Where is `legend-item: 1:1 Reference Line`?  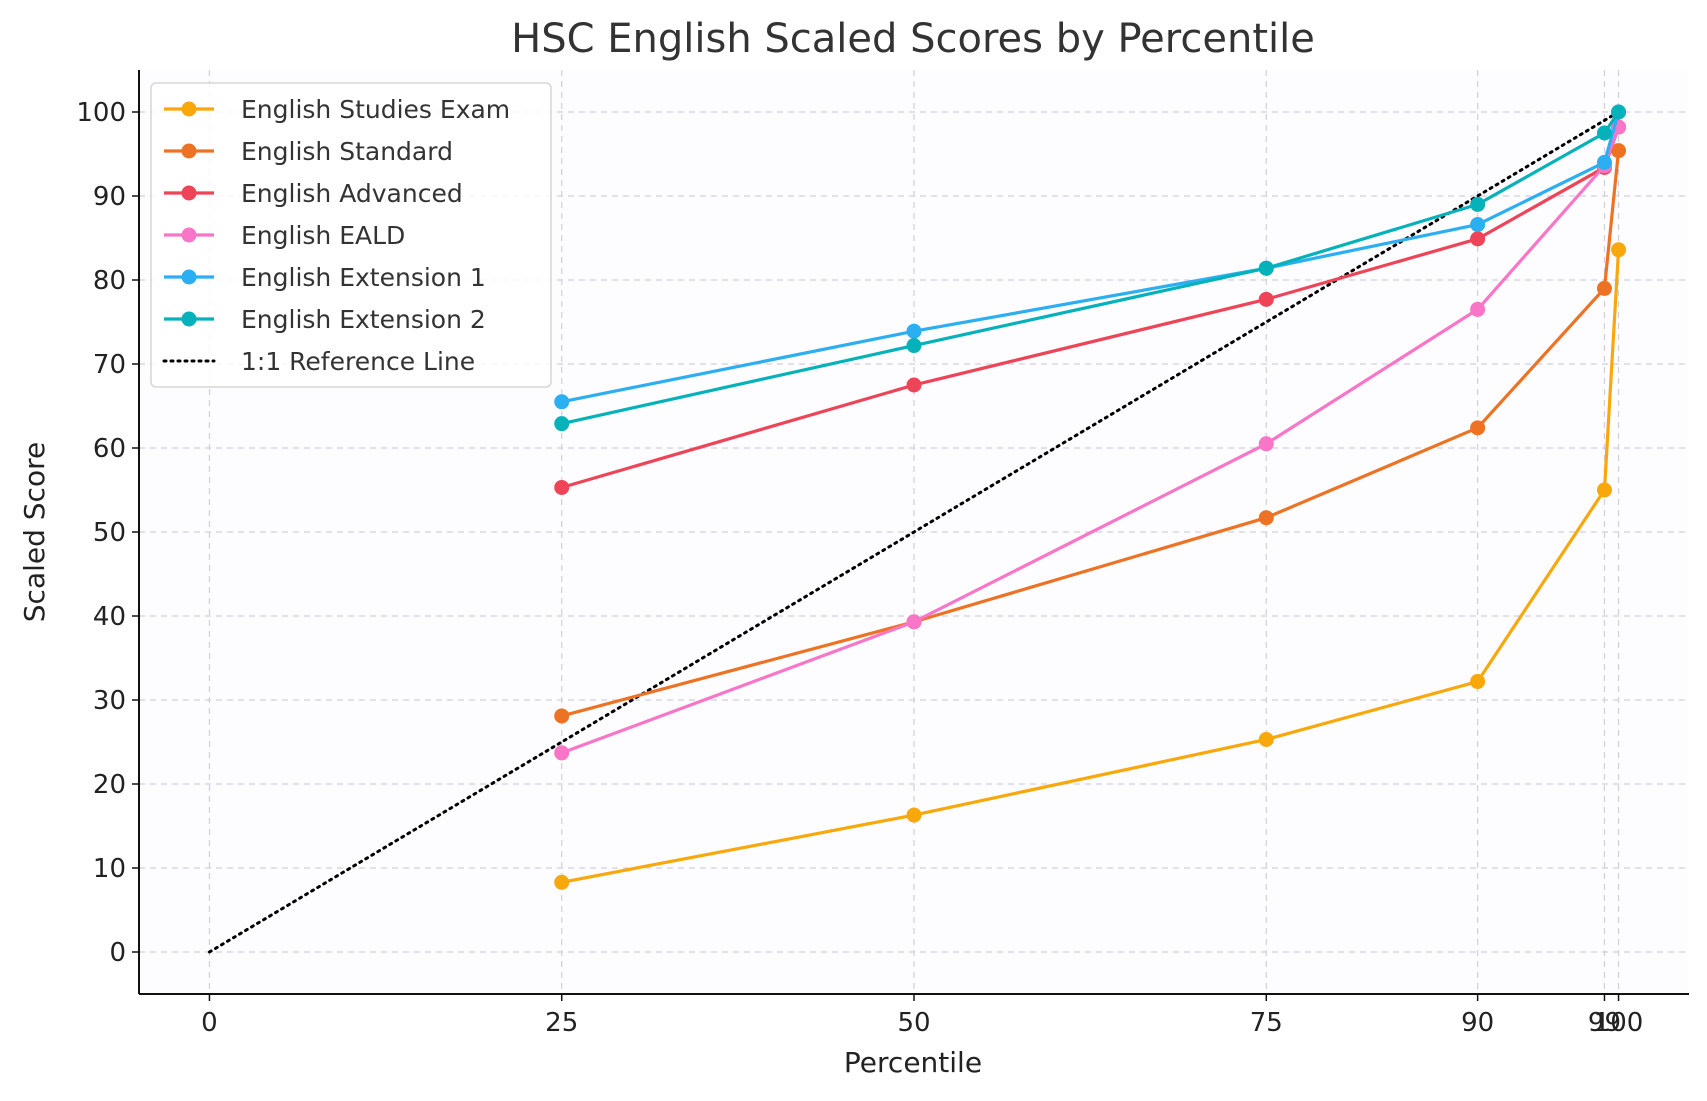
legend-item: 1:1 Reference Line is located at coordinates (318, 361).